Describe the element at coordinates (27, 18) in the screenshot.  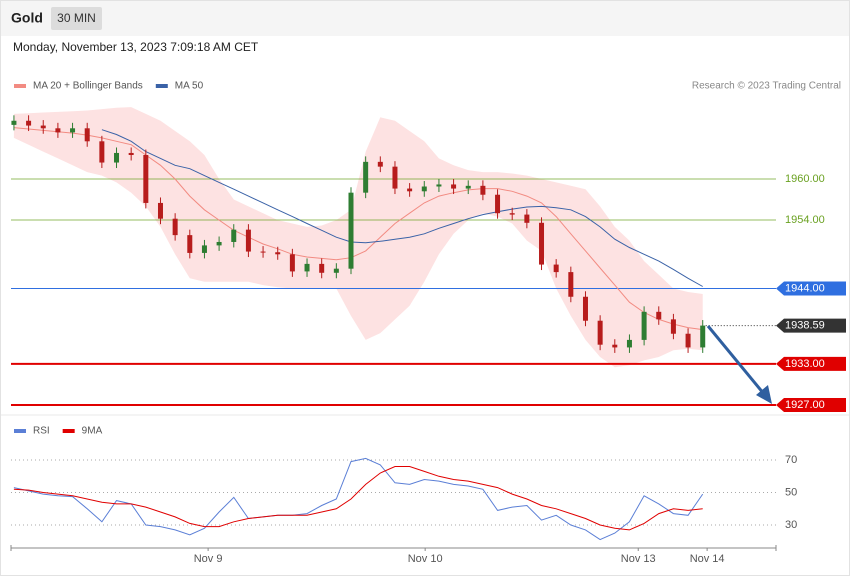
I see `instrument-title: Gold` at that location.